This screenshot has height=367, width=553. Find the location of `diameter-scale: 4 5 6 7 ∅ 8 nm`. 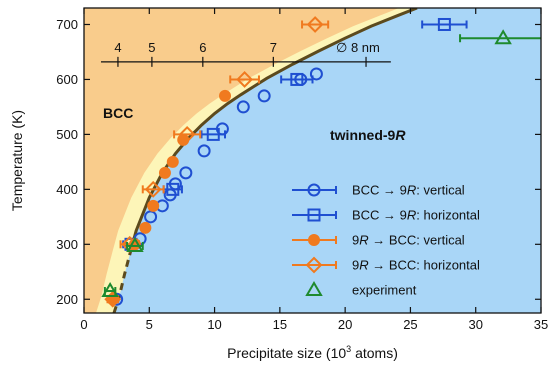

diameter-scale: 4 5 6 7 ∅ 8 nm is located at coordinates (245, 53).